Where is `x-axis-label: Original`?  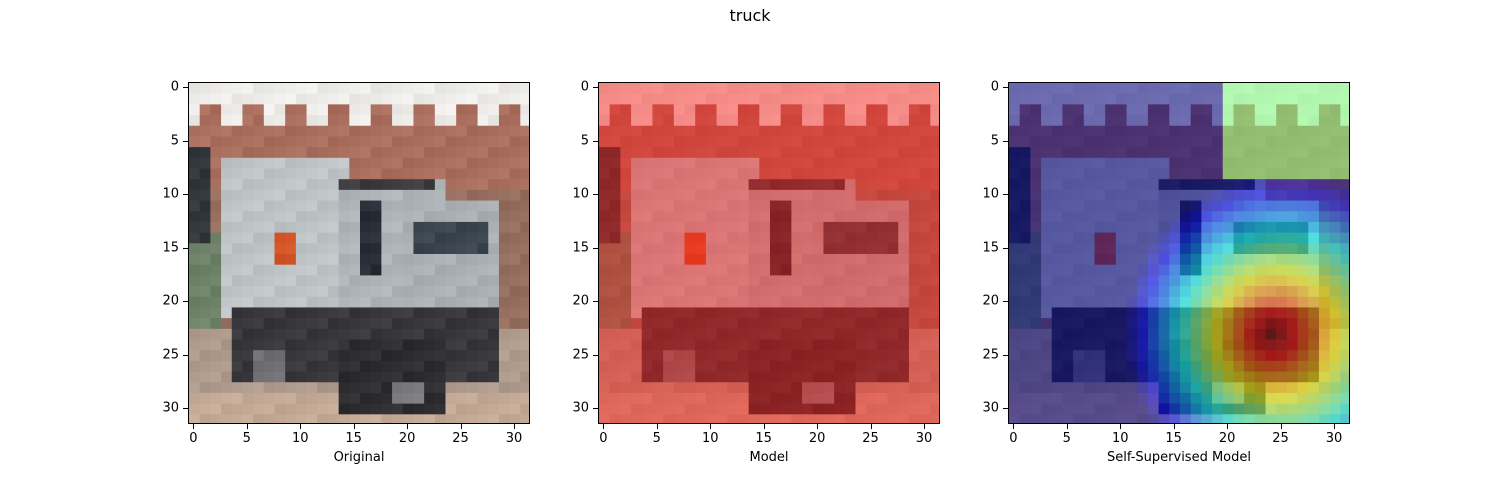 x-axis-label: Original is located at coordinates (359, 457).